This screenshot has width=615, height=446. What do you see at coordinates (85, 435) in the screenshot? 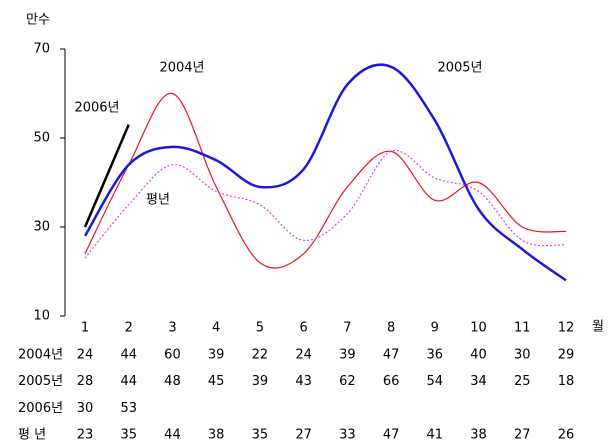
I see `table-value: 23` at bounding box center [85, 435].